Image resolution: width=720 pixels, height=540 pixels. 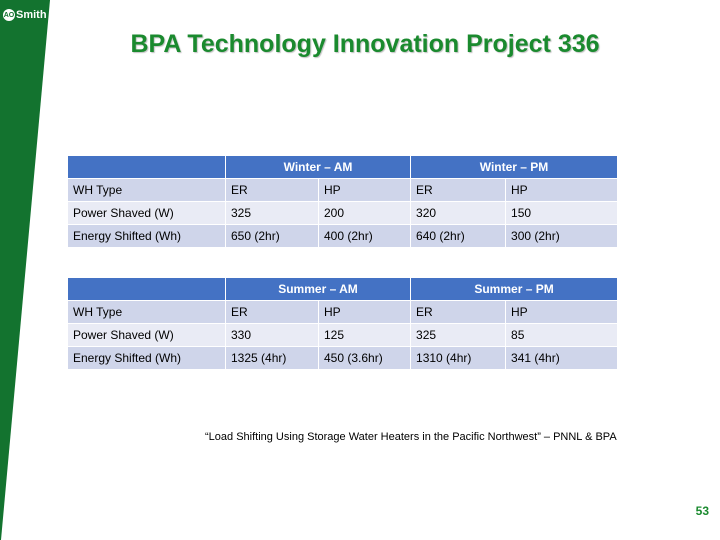 I want to click on cell: 341 (4hr), so click(x=562, y=358).